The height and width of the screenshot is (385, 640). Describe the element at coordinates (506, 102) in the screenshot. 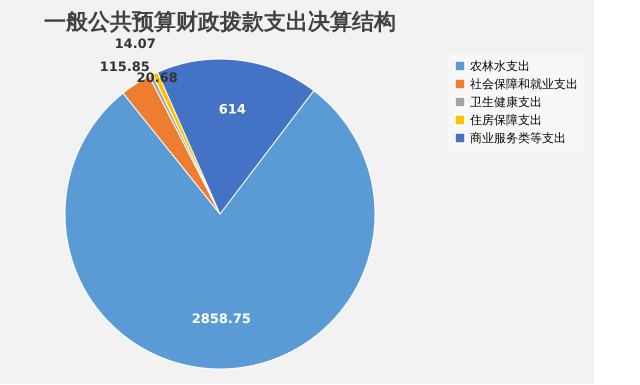

I see `legend-label: 卫生健康支出` at that location.